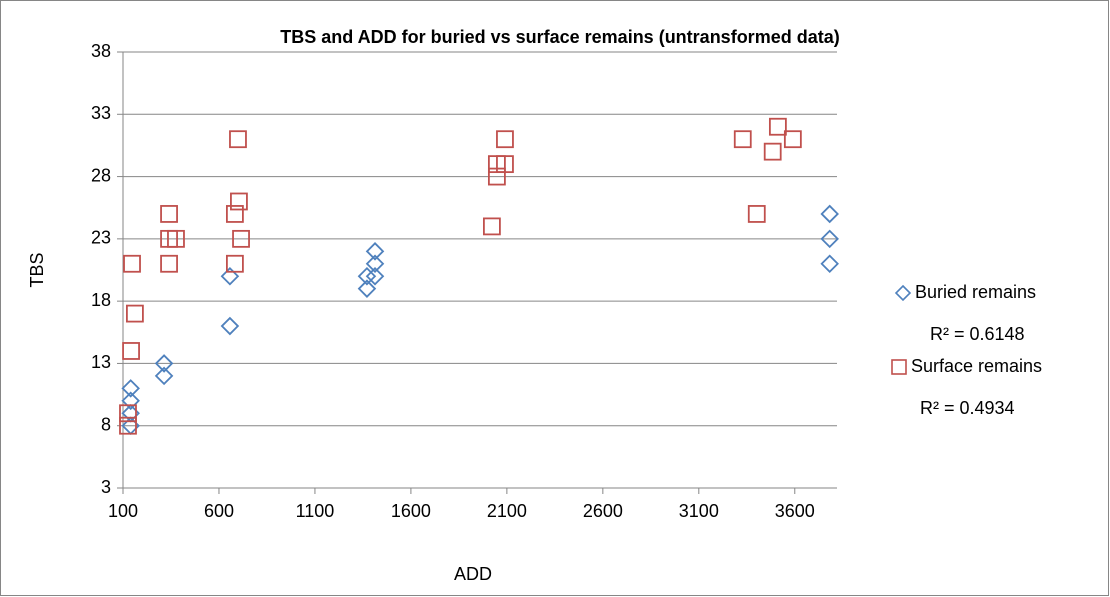  What do you see at coordinates (699, 511) in the screenshot?
I see `x-tick-label: 3100` at bounding box center [699, 511].